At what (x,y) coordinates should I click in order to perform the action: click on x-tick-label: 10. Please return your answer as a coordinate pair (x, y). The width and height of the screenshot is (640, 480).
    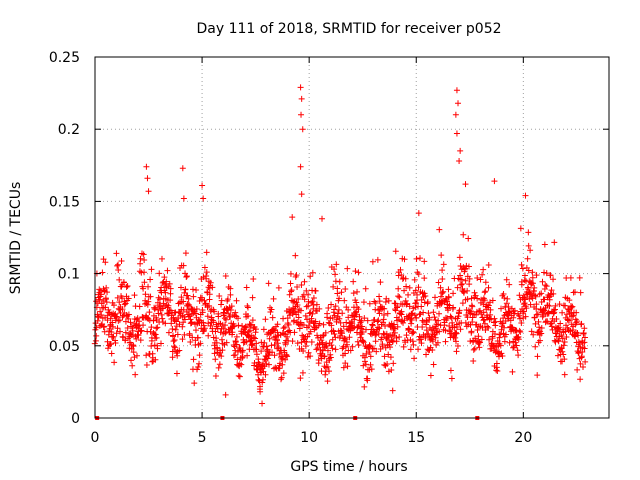
    Looking at the image, I should click on (309, 438).